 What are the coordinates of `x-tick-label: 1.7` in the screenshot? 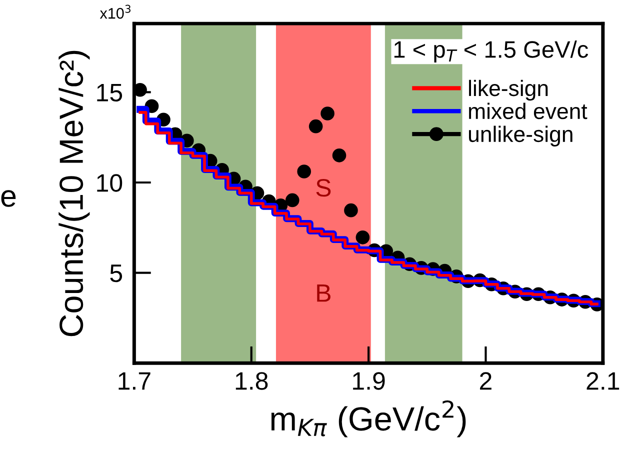 It's located at (134, 381).